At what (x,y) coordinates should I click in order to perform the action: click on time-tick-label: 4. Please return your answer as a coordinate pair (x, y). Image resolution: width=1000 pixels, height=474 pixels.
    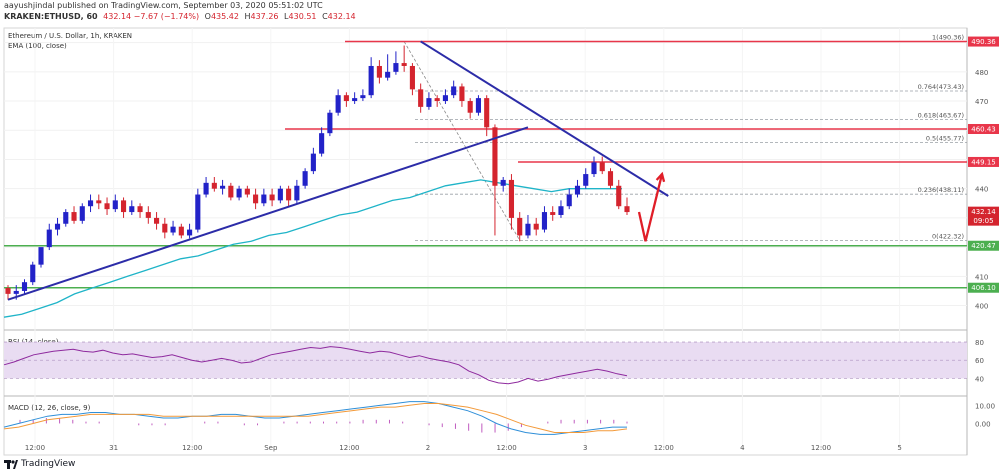
    Looking at the image, I should click on (742, 448).